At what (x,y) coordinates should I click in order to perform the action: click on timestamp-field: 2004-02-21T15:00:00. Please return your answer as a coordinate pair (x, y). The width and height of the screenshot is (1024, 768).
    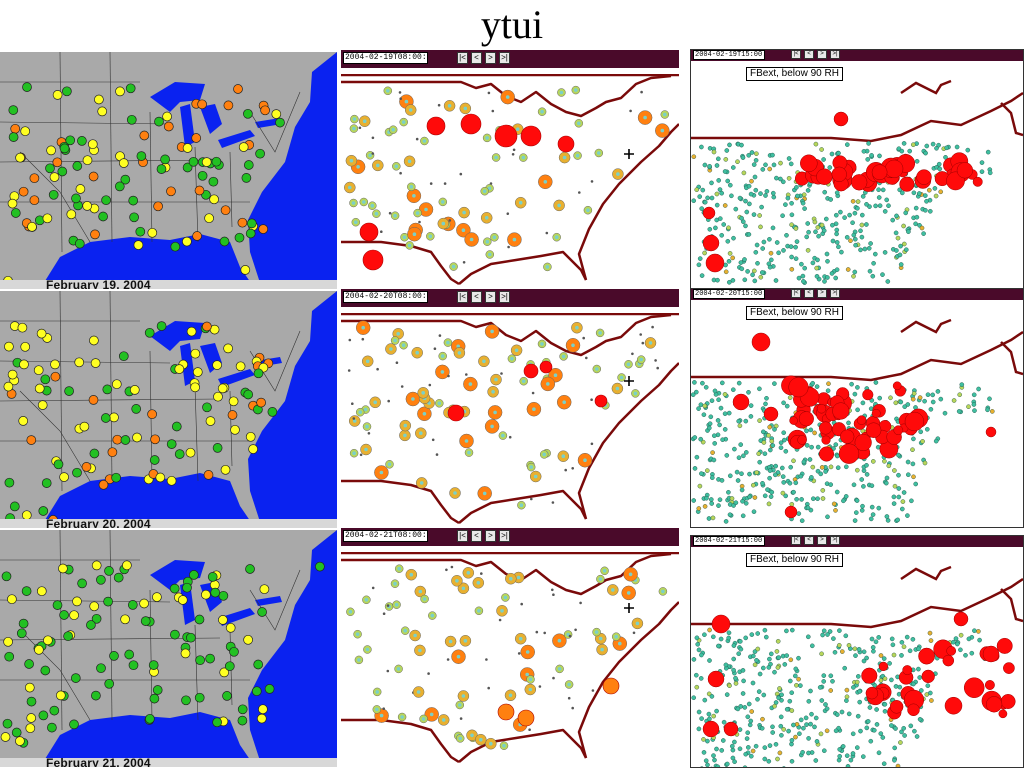
    Looking at the image, I should click on (729, 541).